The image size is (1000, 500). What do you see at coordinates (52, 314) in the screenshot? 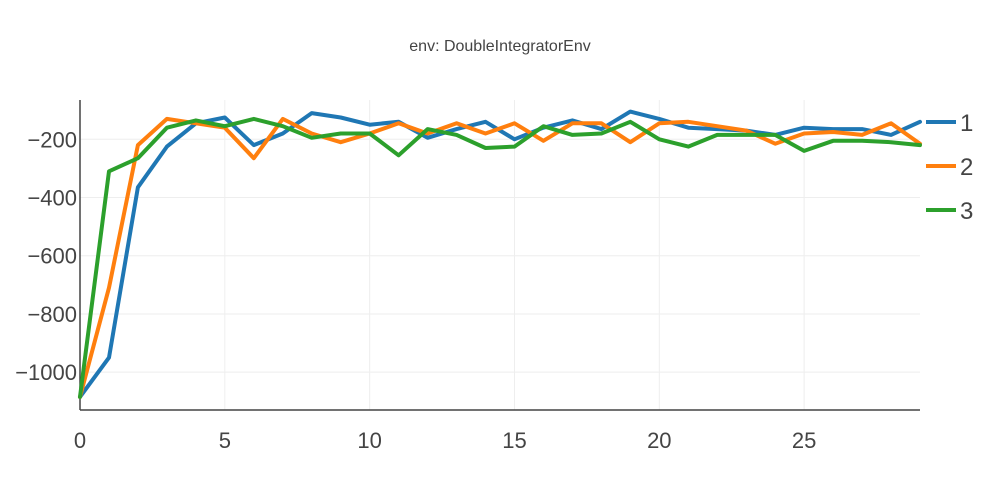
I see `y-tick-label: −800` at bounding box center [52, 314].